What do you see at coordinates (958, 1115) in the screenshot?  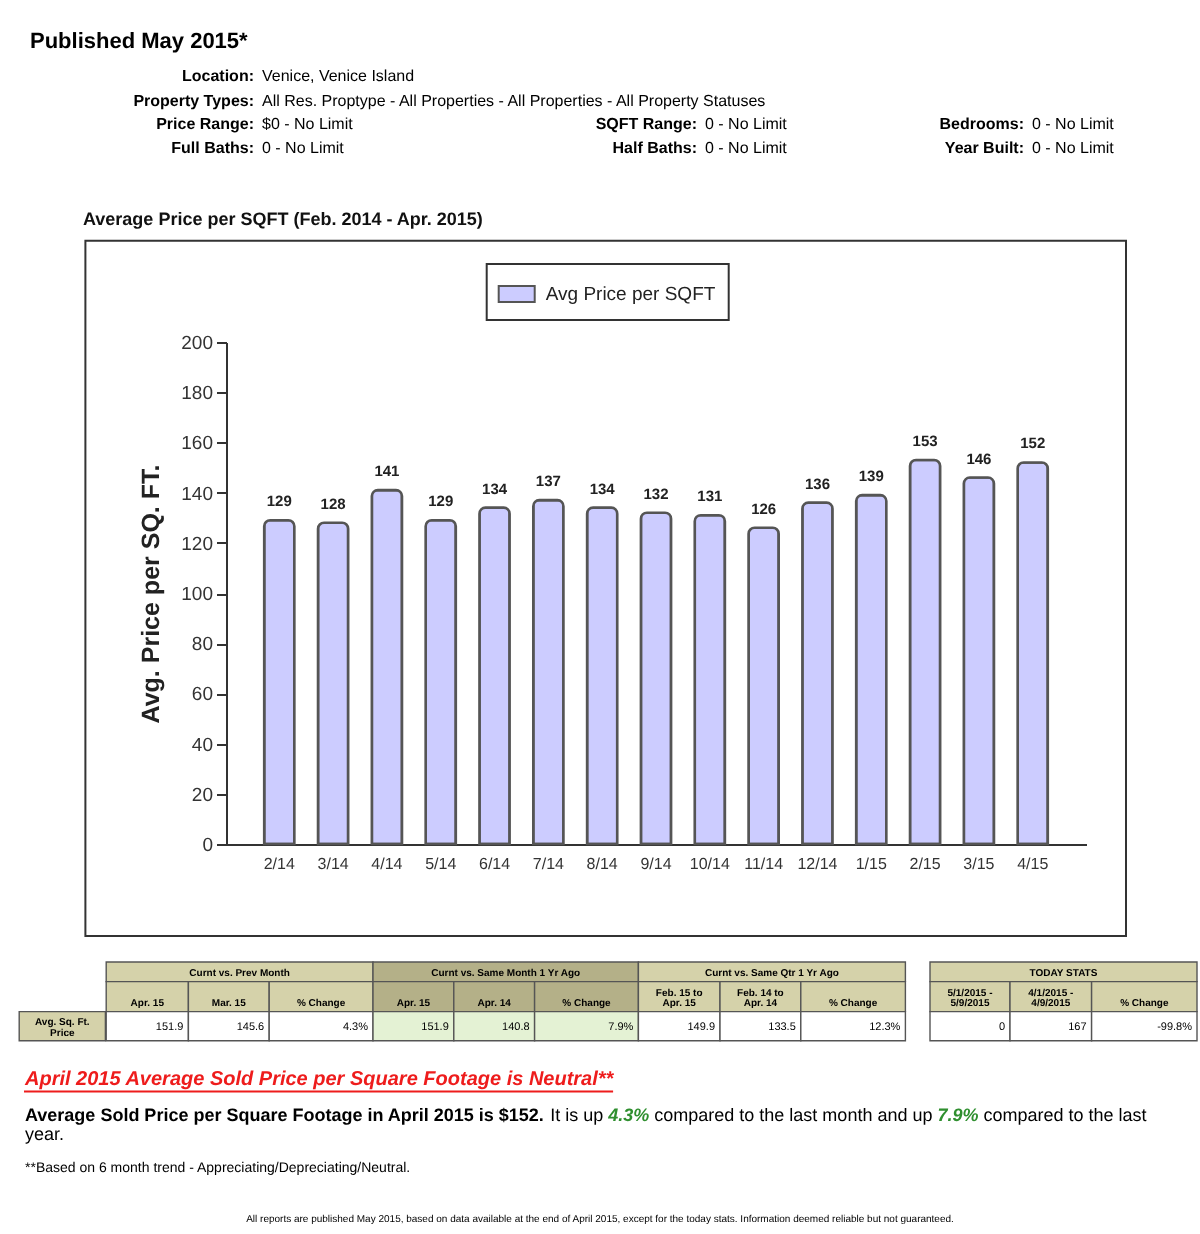 I see `text: 7.9%` at bounding box center [958, 1115].